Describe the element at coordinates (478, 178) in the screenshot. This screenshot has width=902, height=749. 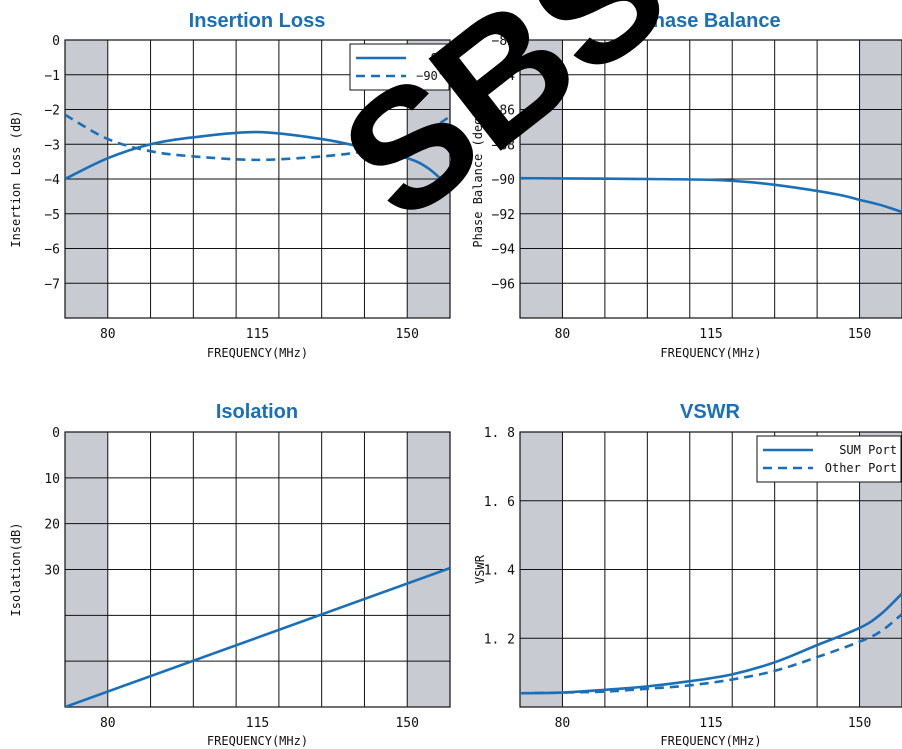
I see `y-axis-label: Phase Balance (deg)` at that location.